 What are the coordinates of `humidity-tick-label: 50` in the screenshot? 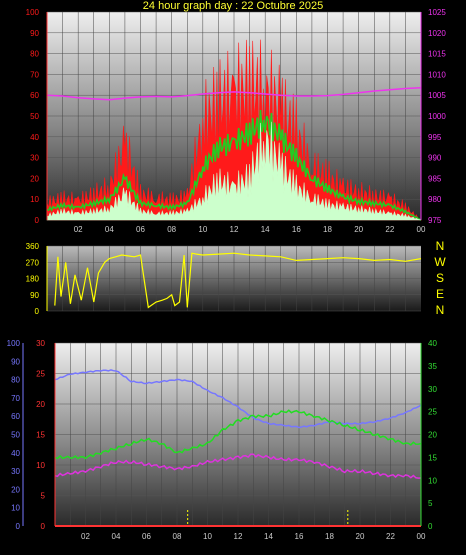 It's located at (15, 435).